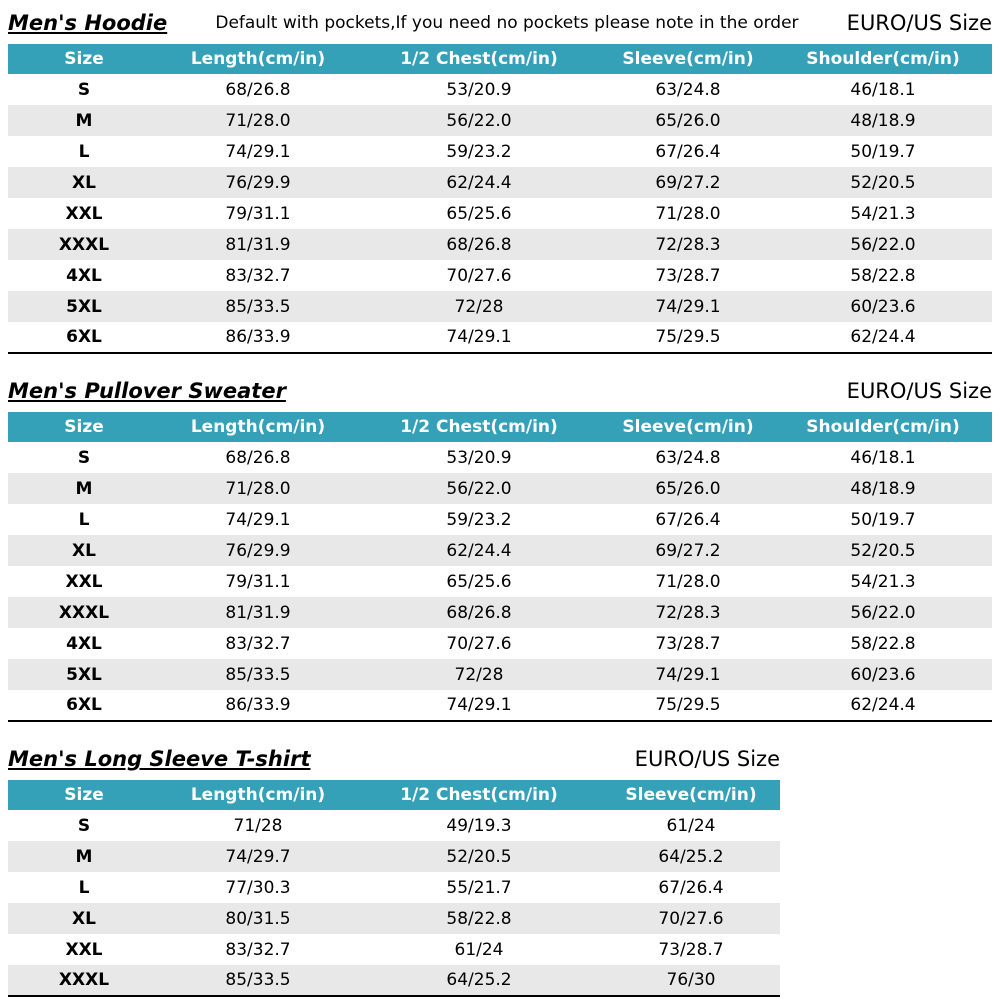 The image size is (1000, 1000). What do you see at coordinates (84, 89) in the screenshot?
I see `size-cell: S` at bounding box center [84, 89].